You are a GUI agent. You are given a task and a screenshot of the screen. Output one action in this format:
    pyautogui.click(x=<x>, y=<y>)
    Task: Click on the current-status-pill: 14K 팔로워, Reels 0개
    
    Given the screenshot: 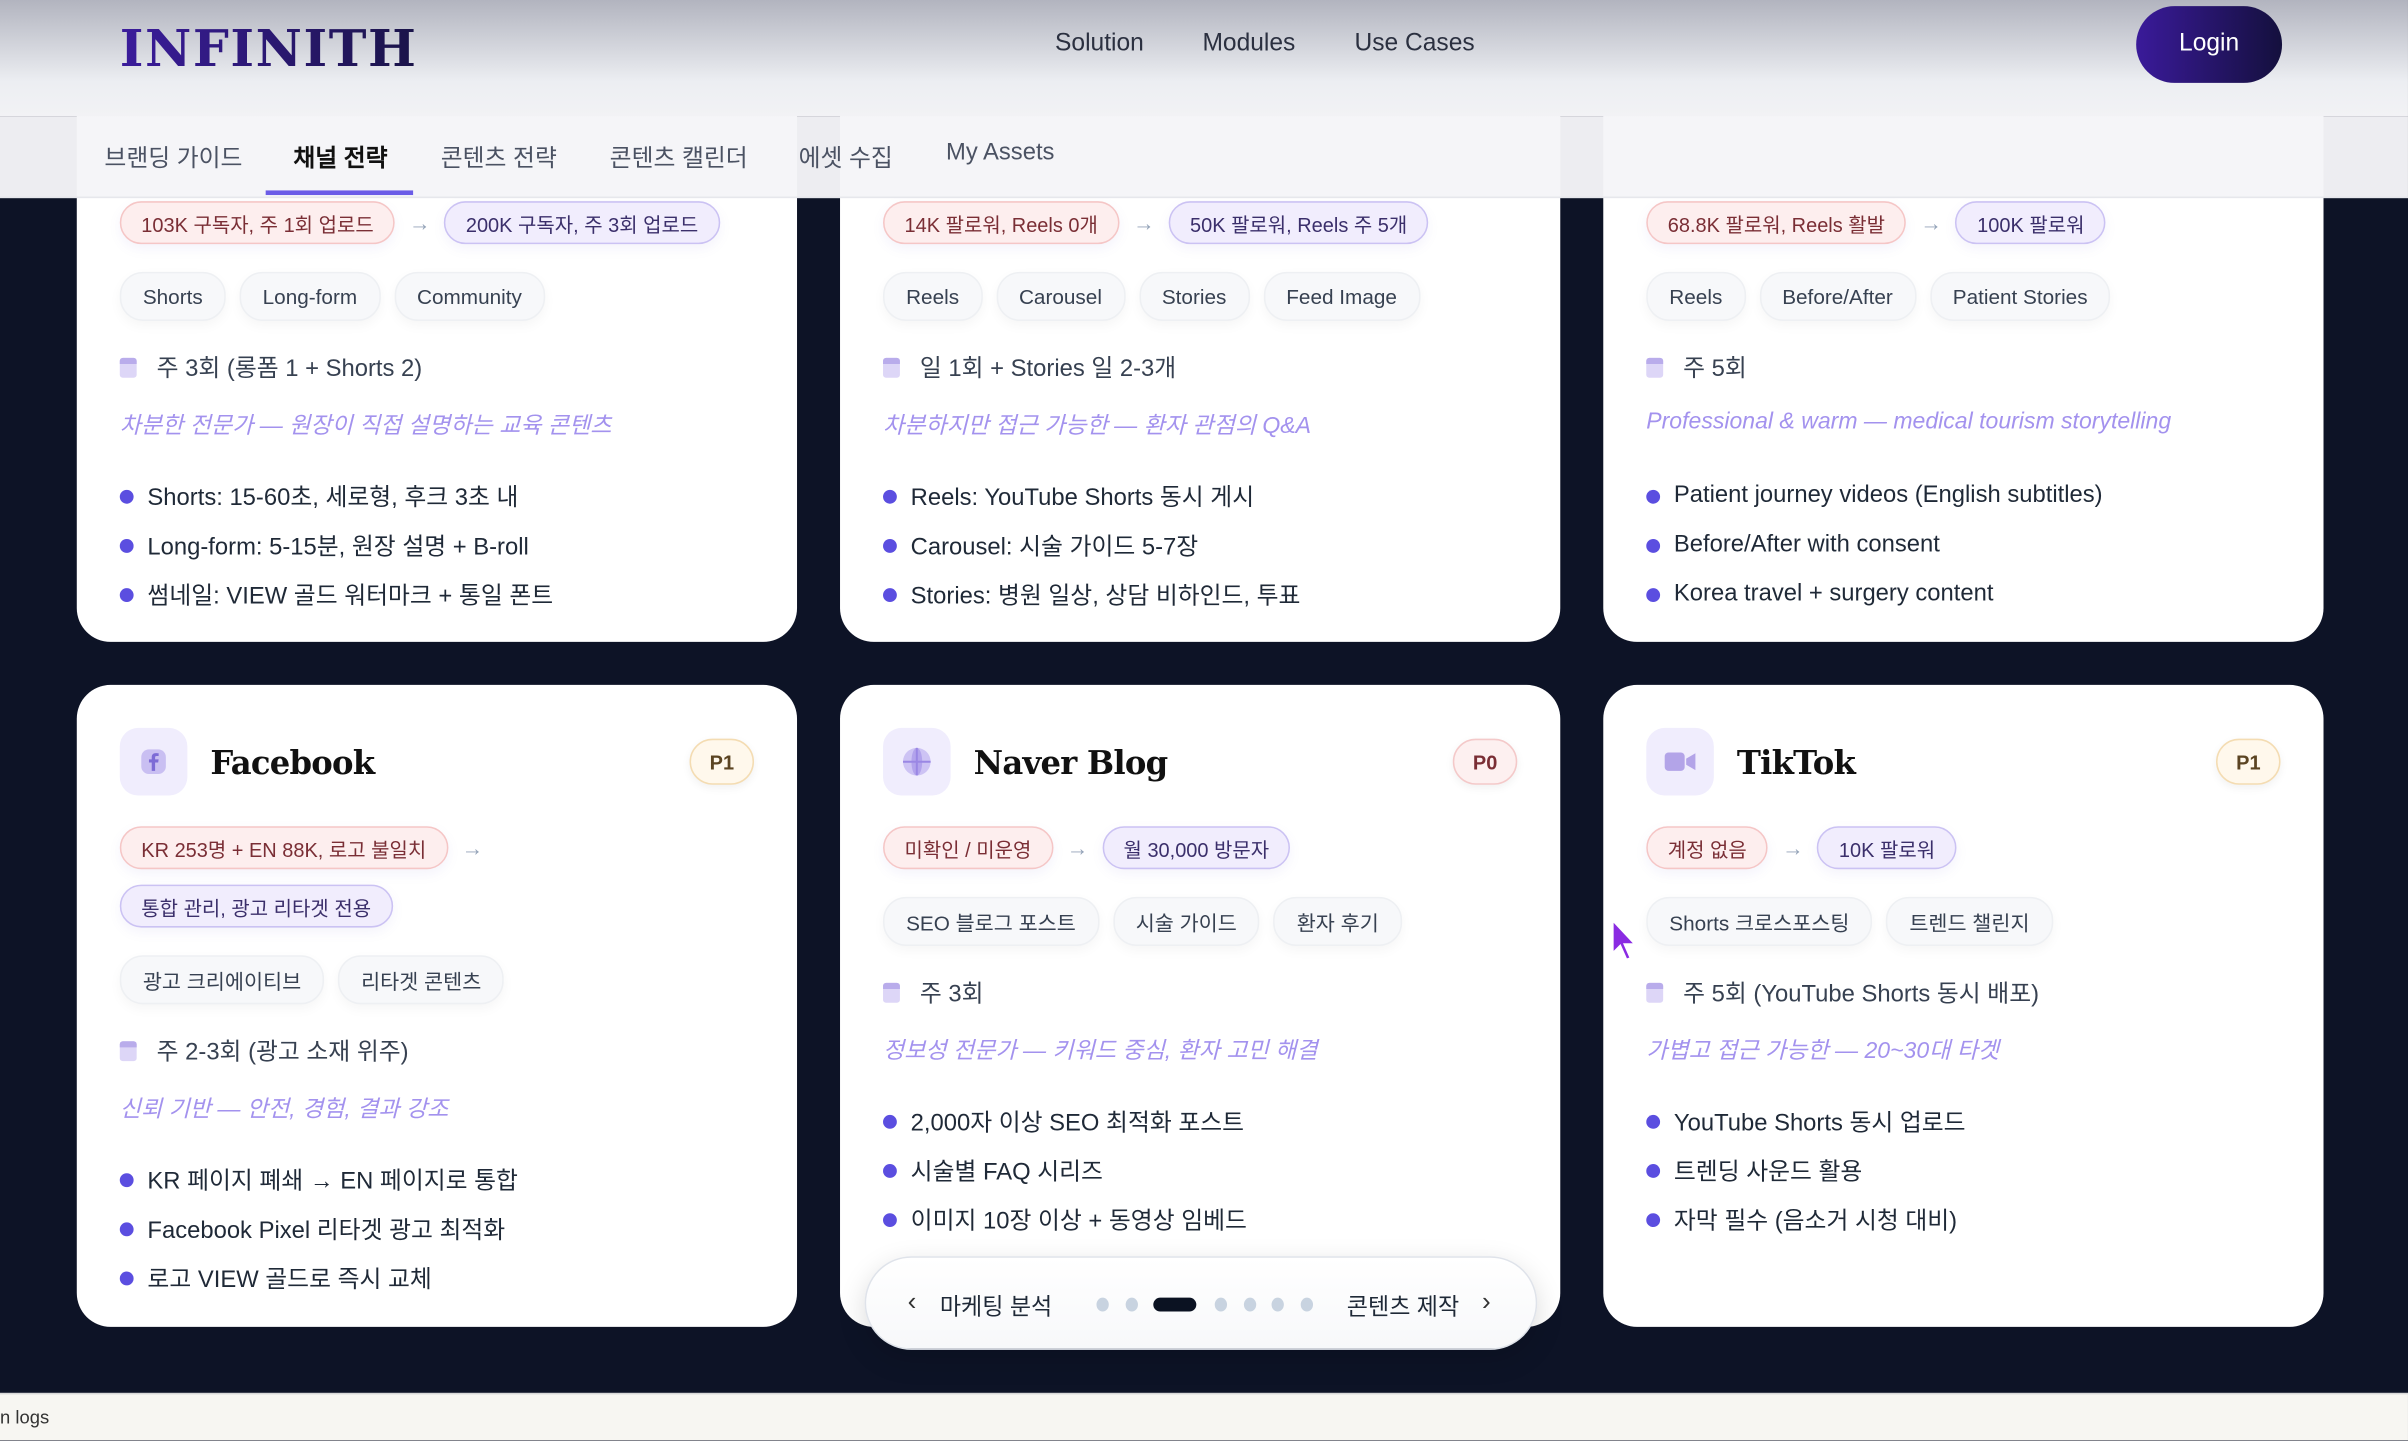 What is the action you would take?
    pyautogui.click(x=1001, y=223)
    